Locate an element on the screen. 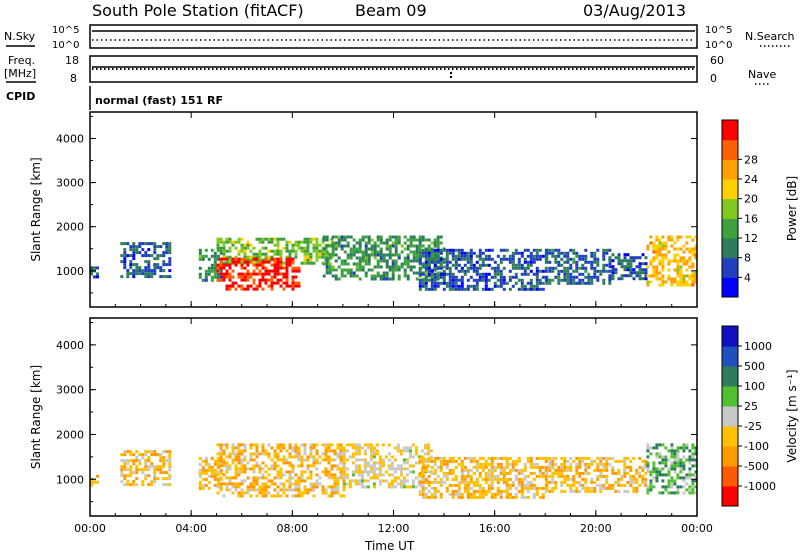  y-axis-label: Slant Range [km] is located at coordinates (36, 209).